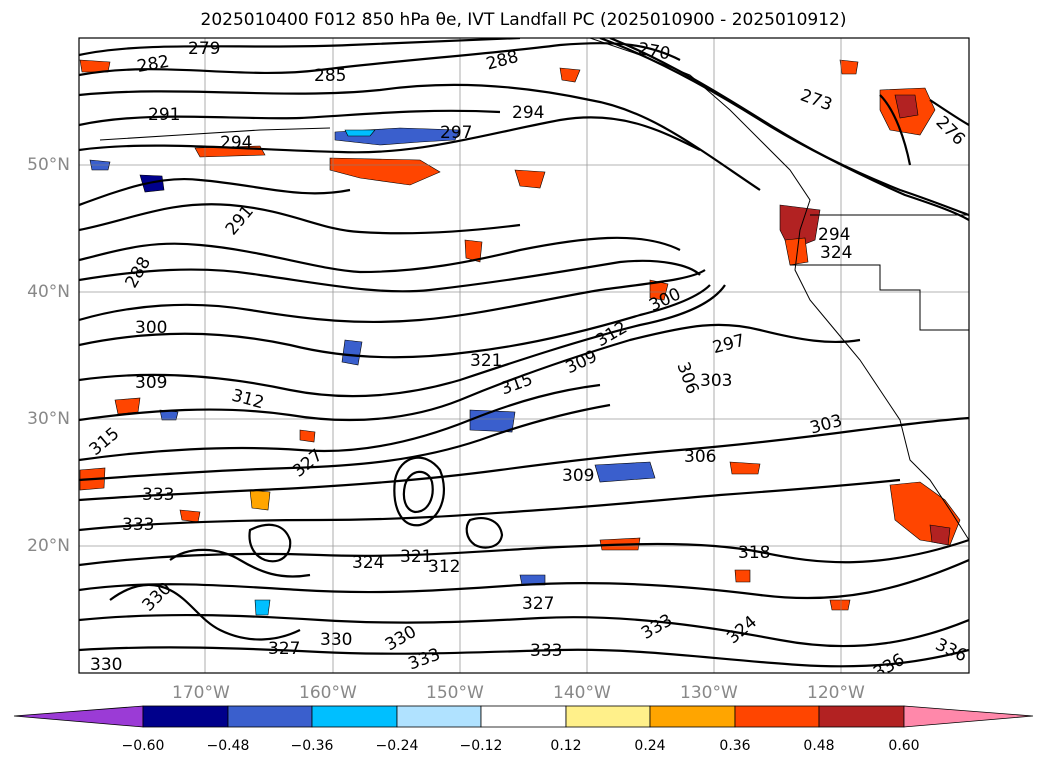 This screenshot has width=1047, height=767. I want to click on contour-label: 285, so click(330, 76).